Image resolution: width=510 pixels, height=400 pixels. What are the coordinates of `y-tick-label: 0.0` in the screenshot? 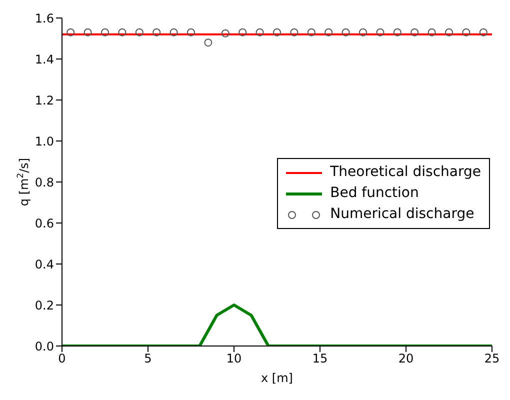 It's located at (44, 346).